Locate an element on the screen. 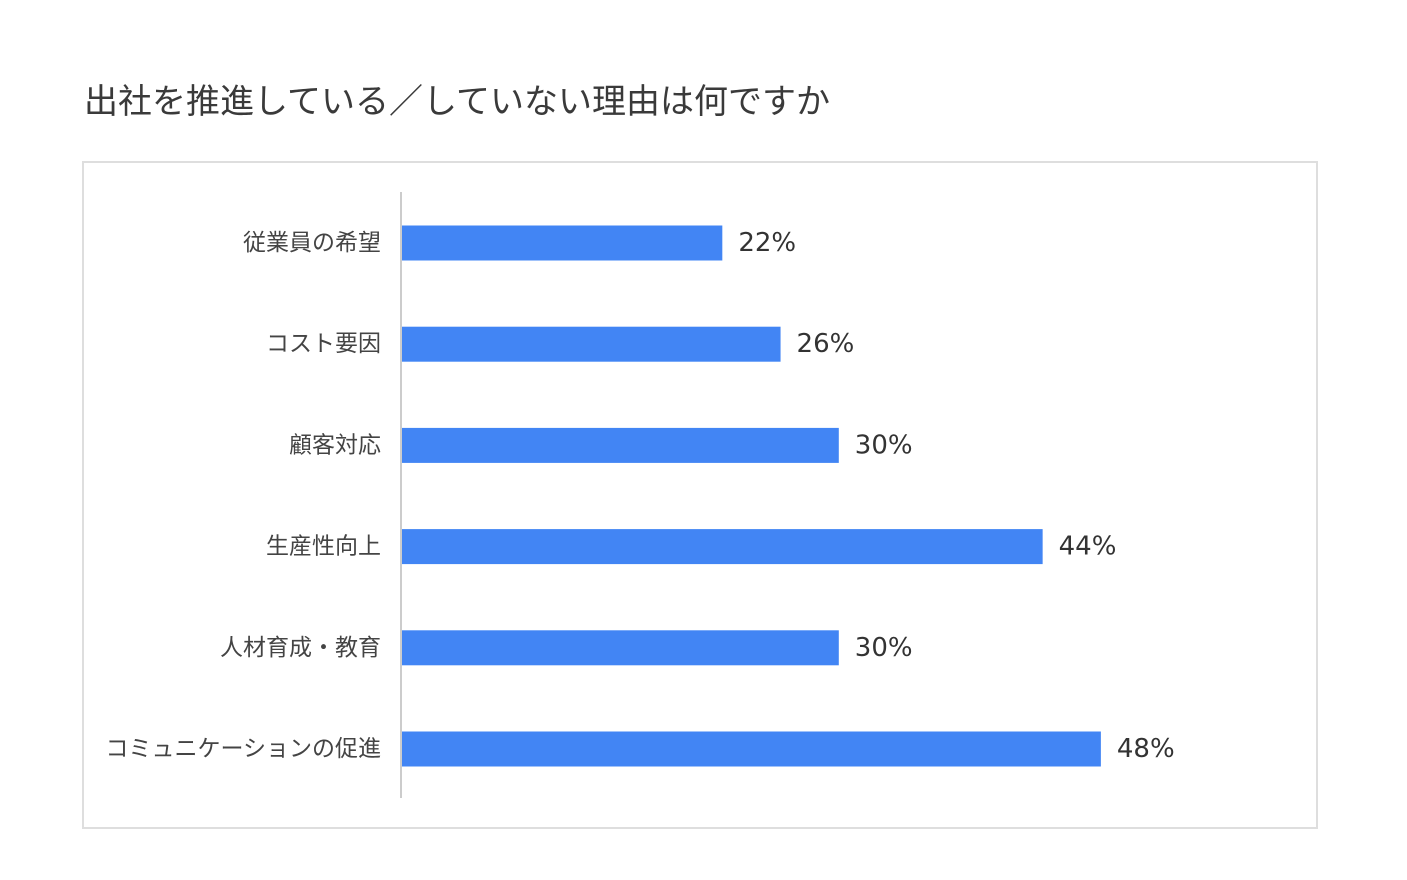  category-label: 人材育成・教育 is located at coordinates (300, 648).